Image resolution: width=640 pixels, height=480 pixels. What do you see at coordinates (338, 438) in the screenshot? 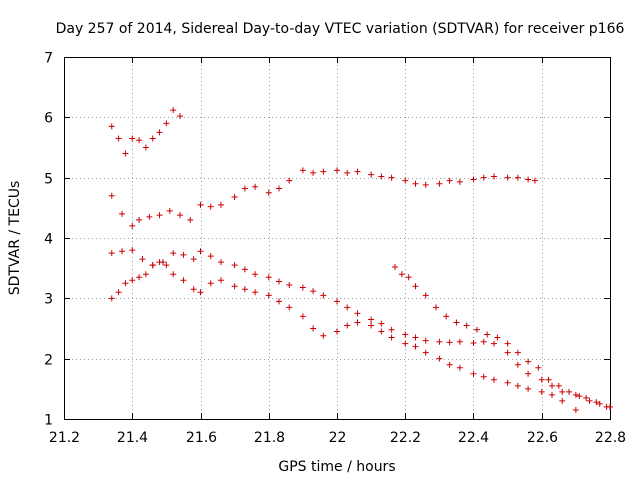
I see `x-tick-label: 22` at bounding box center [338, 438].